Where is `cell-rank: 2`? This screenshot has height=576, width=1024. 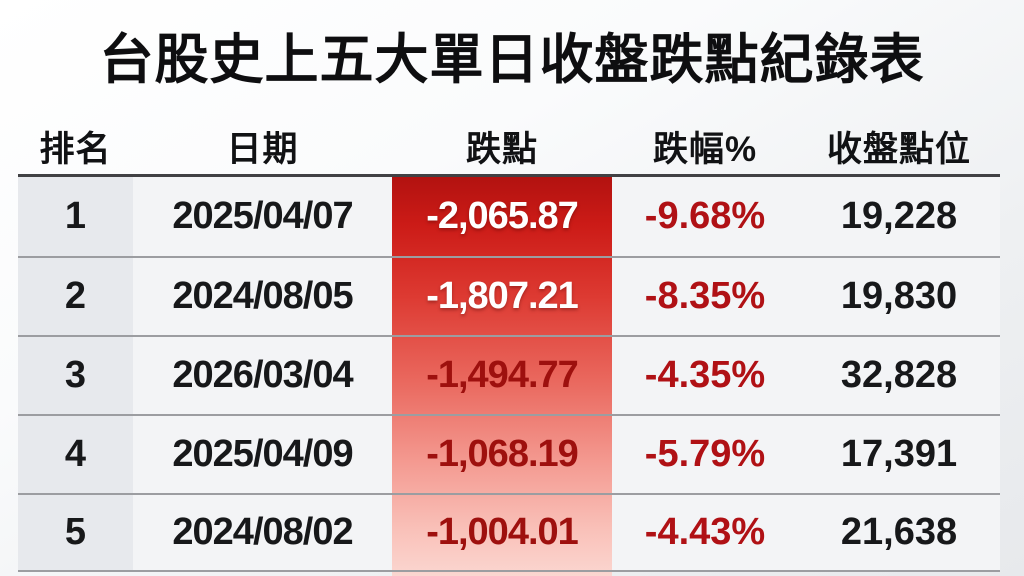
cell-rank: 2 is located at coordinates (75, 296).